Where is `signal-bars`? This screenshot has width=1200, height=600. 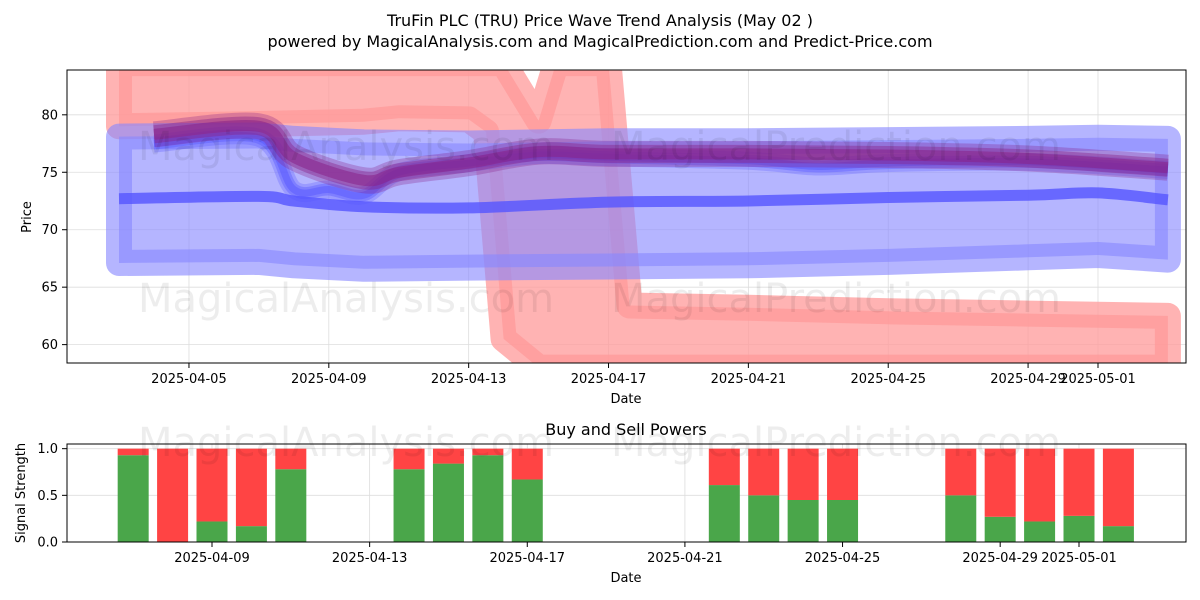
signal-bars is located at coordinates (625, 495).